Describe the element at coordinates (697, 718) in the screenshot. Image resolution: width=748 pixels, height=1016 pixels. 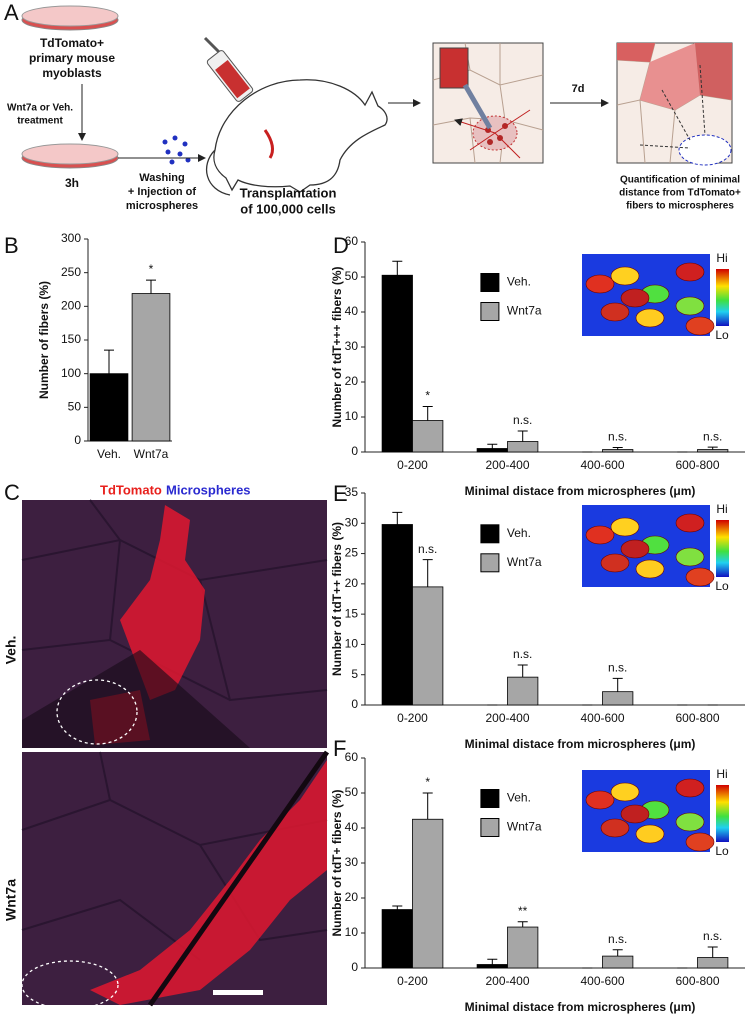
I see `x-tick-label: 600-800` at that location.